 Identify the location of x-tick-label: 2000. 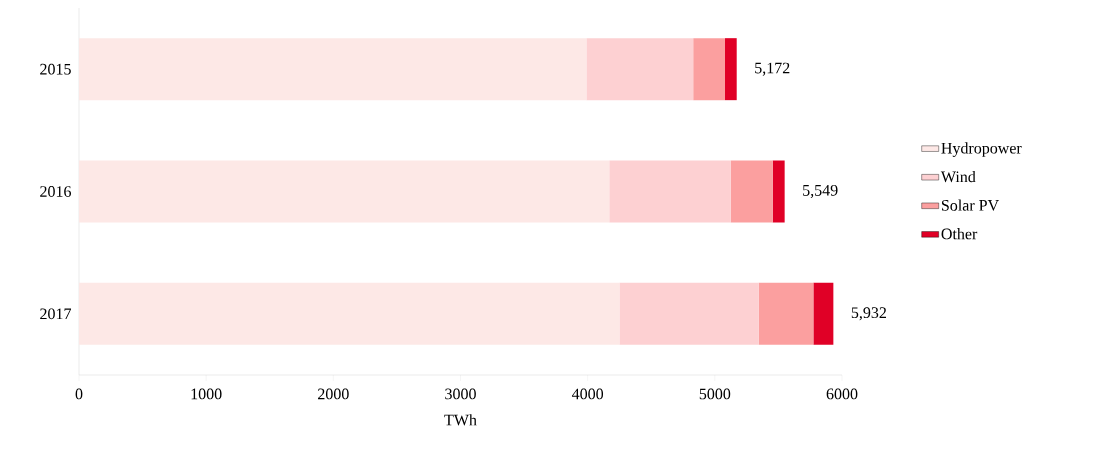
(333, 394).